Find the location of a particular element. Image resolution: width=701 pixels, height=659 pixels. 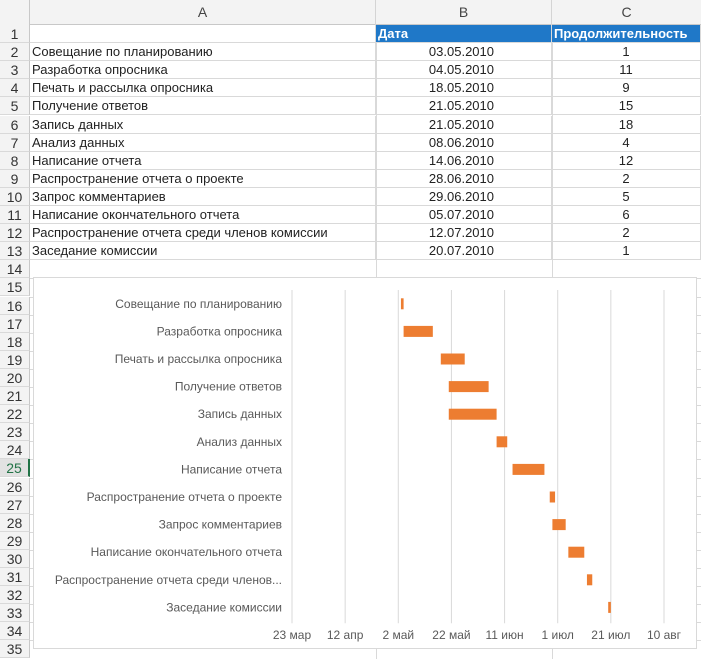

category-label: Совещание по планированию is located at coordinates (198, 304).